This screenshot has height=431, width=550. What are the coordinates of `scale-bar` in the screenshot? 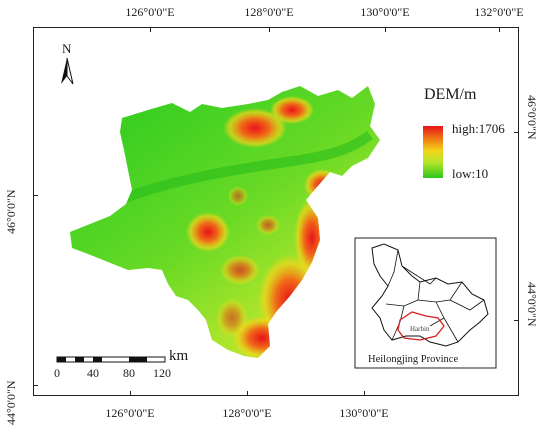 It's located at (111, 359).